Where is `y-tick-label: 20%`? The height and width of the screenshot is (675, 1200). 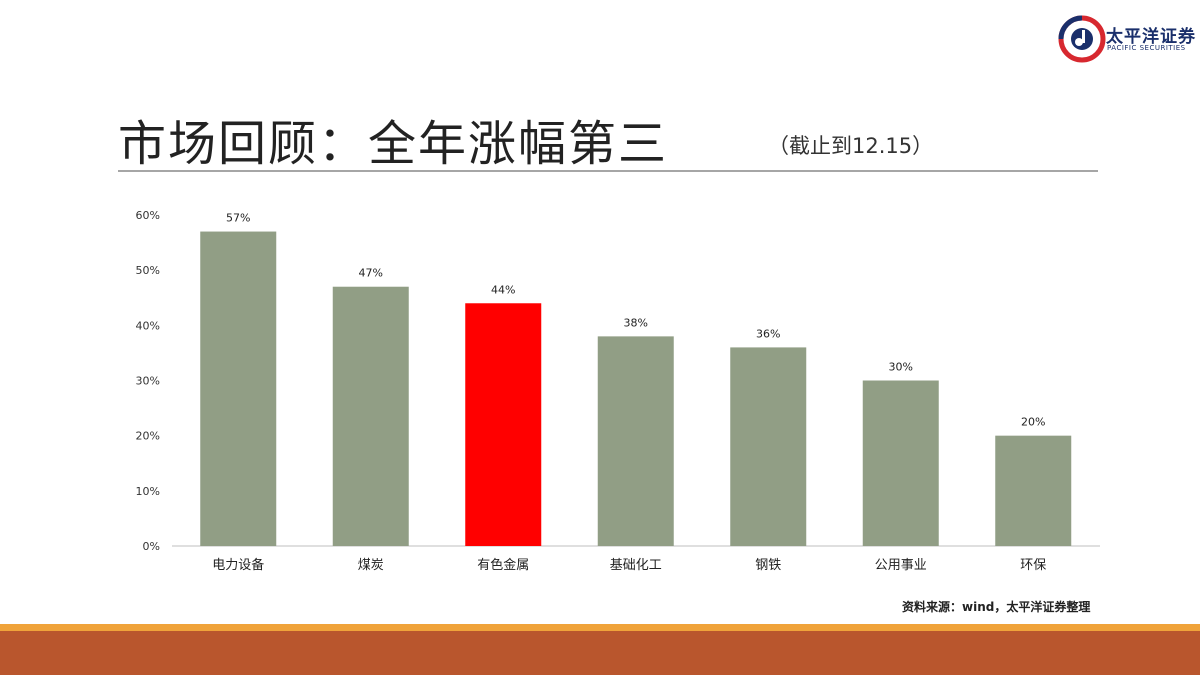 y-tick-label: 20% is located at coordinates (148, 436).